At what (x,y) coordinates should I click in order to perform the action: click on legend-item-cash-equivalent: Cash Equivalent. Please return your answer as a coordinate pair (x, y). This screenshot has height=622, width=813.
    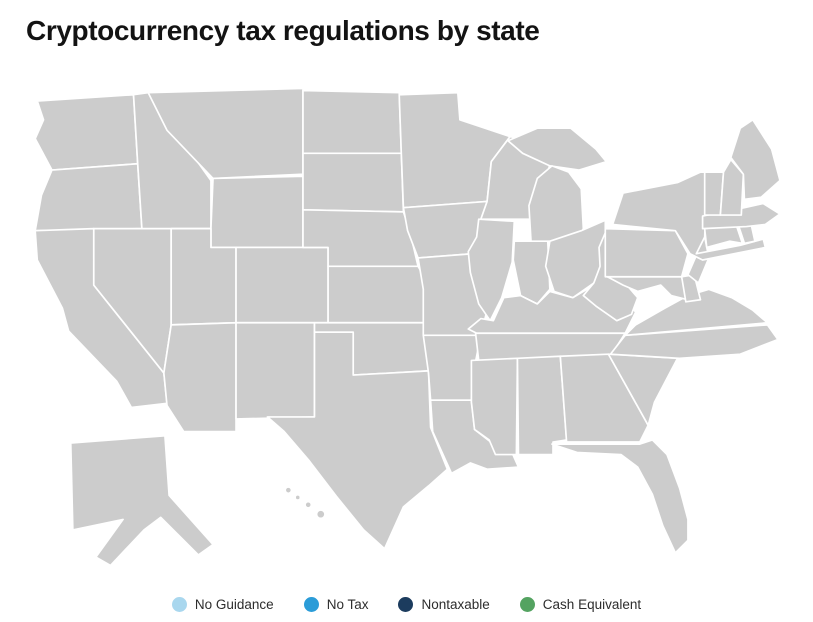
    Looking at the image, I should click on (580, 604).